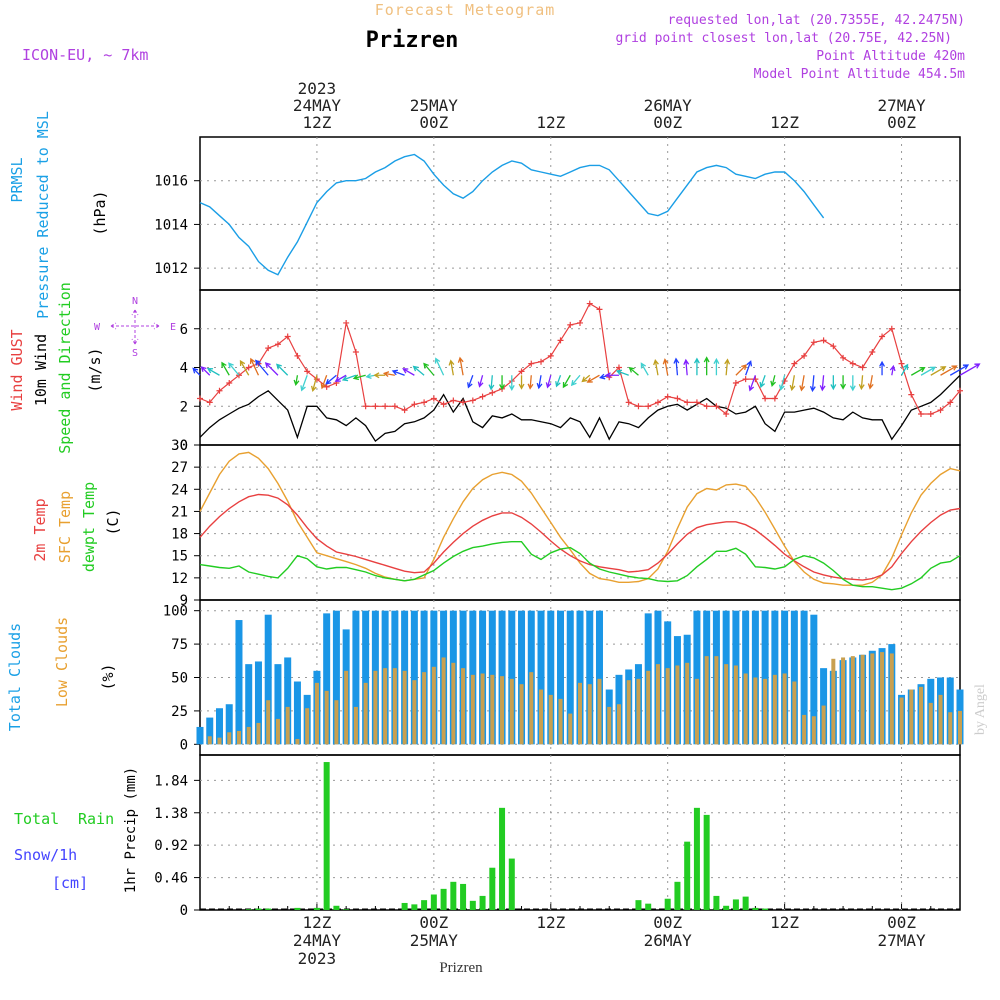  I want to click on precip-unit: 1hr Precip (mm), so click(131, 830).